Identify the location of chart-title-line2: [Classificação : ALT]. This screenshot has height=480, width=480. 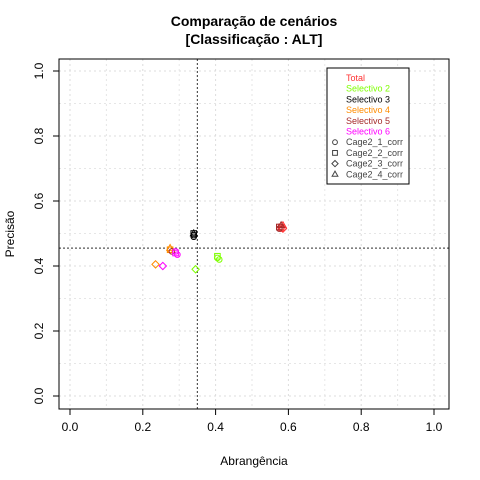
(254, 39).